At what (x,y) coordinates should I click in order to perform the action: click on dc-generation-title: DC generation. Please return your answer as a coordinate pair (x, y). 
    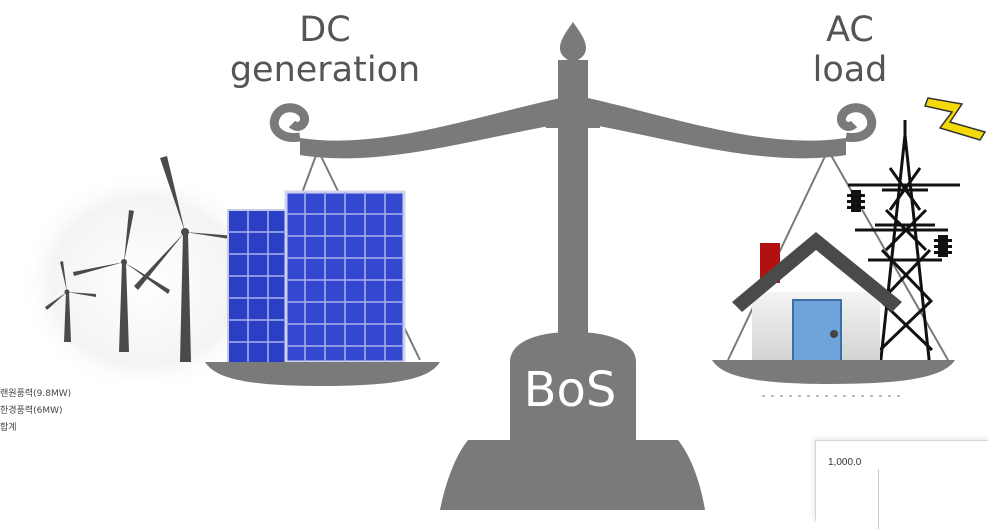
    Looking at the image, I should click on (325, 50).